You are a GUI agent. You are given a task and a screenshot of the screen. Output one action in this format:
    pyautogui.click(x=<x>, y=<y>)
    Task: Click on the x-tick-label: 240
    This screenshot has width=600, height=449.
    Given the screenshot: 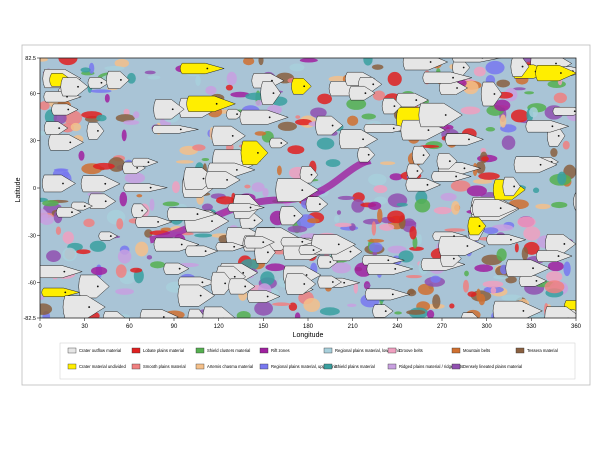 What is the action you would take?
    pyautogui.click(x=397, y=327)
    